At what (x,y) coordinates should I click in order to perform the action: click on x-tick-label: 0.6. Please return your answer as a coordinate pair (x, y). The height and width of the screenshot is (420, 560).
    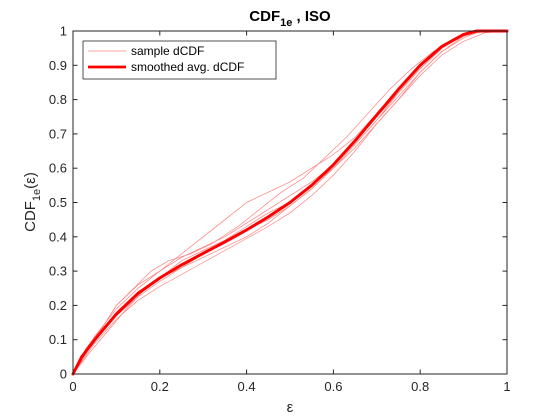
    Looking at the image, I should click on (333, 386).